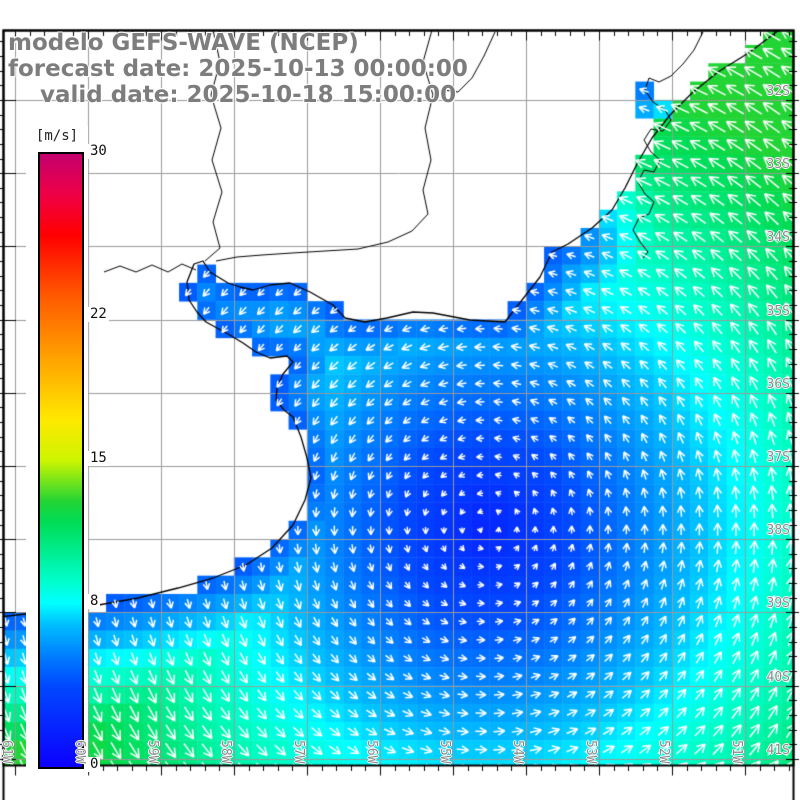 The height and width of the screenshot is (800, 800). Describe the element at coordinates (371, 752) in the screenshot. I see `lon-tick-label: 56W` at that location.